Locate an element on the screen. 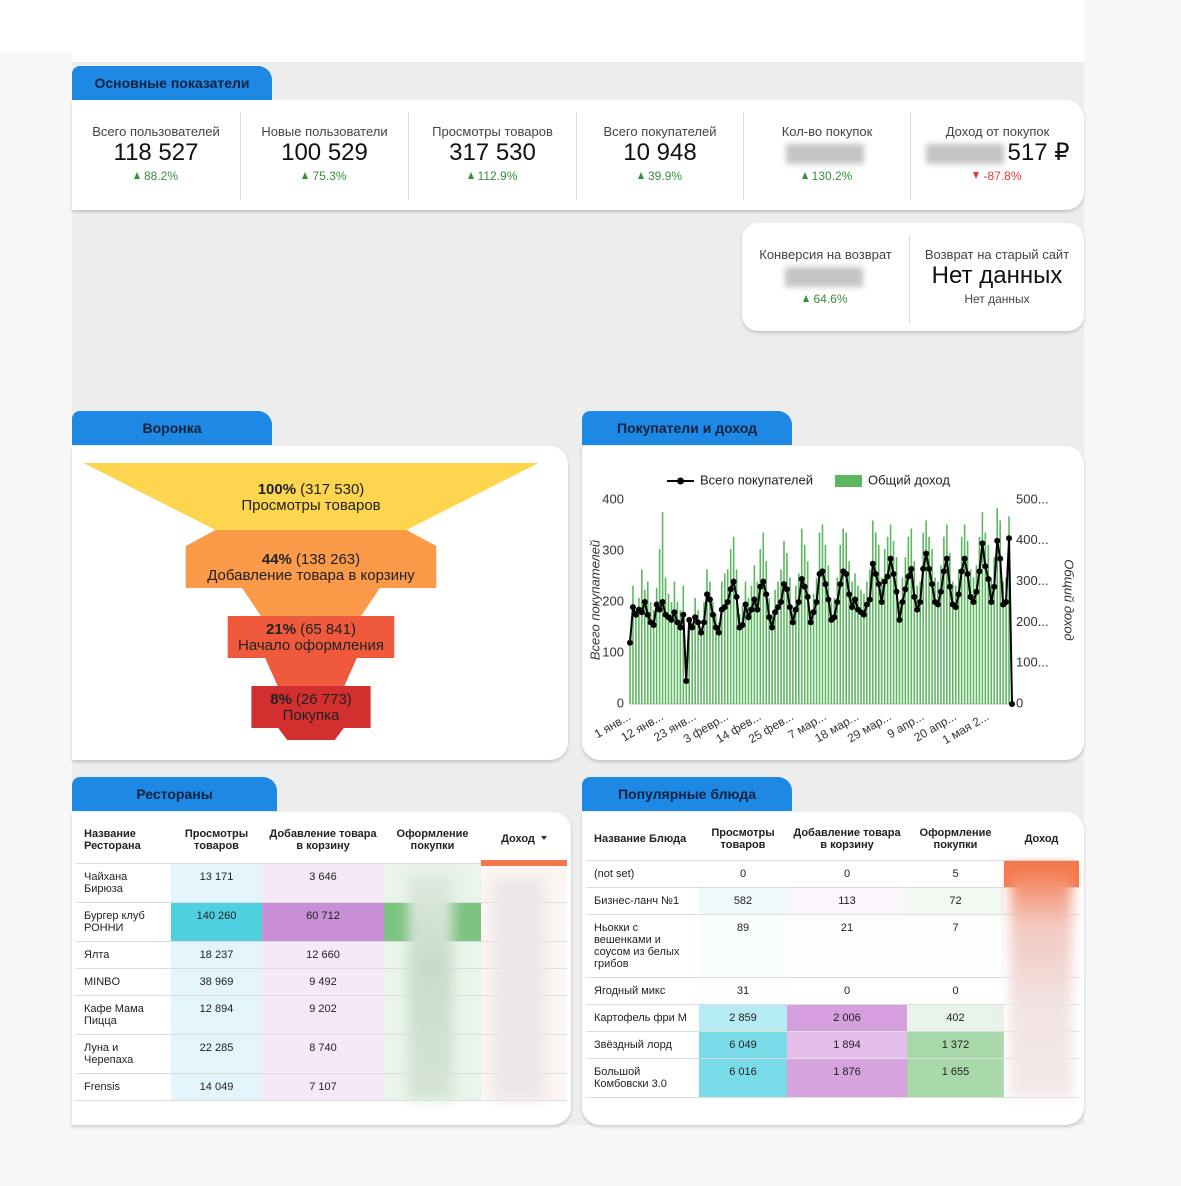  kpi: Просмотры товаров 317 530 112.9% is located at coordinates (492, 156).